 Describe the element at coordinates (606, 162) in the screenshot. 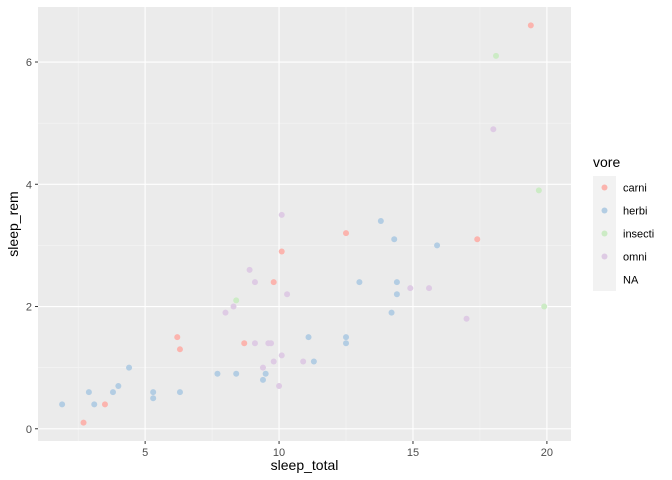

I see `legend-title: vore` at that location.